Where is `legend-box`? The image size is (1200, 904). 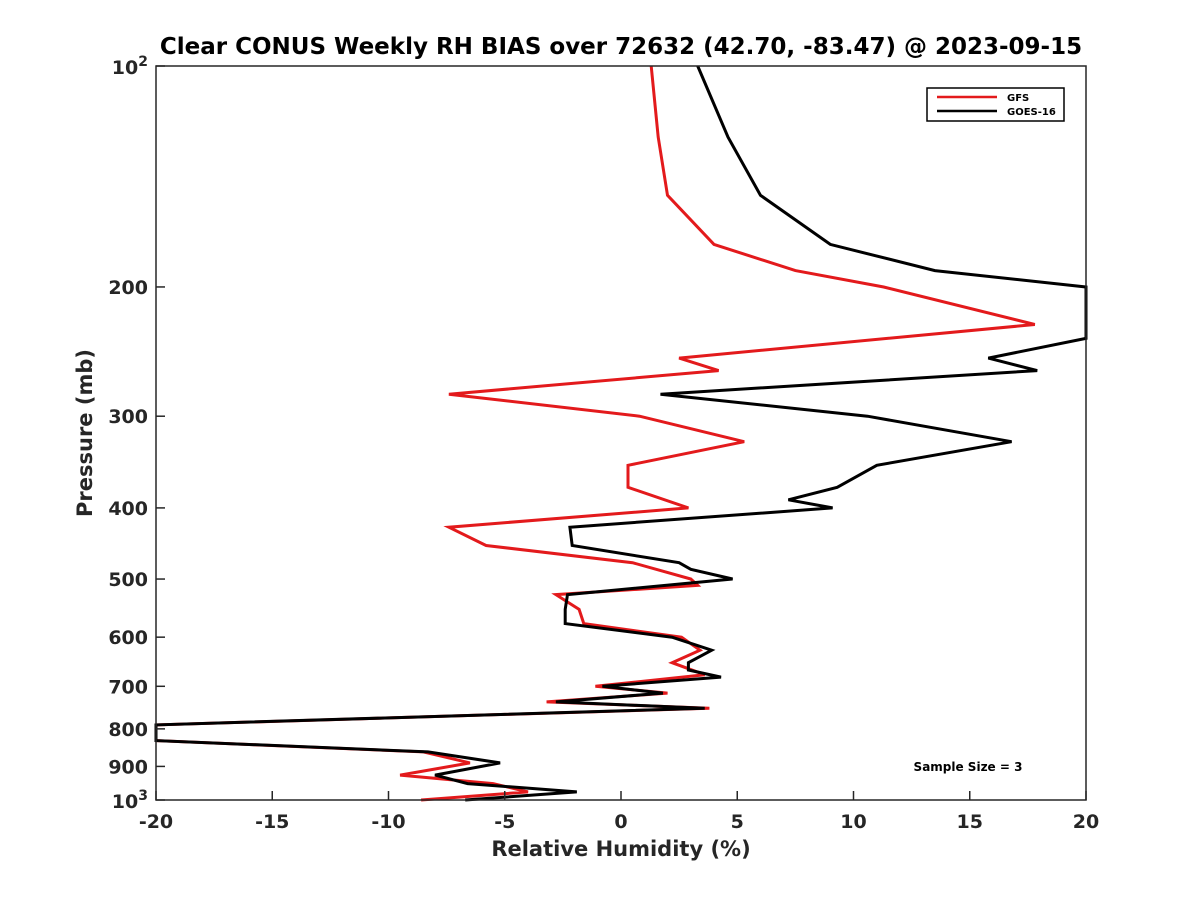
legend-box is located at coordinates (995, 104).